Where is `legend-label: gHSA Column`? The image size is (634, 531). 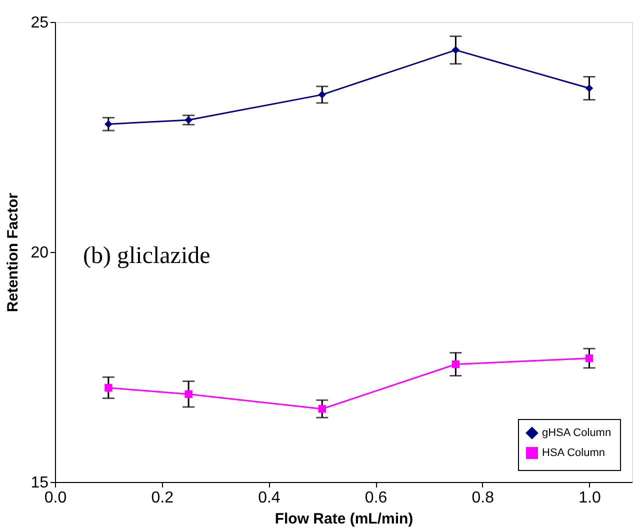 legend-label: gHSA Column is located at coordinates (577, 433).